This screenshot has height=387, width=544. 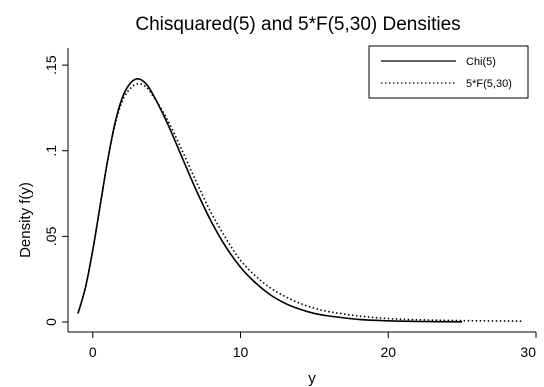 I want to click on y-tick-label: 0, so click(x=51, y=322).